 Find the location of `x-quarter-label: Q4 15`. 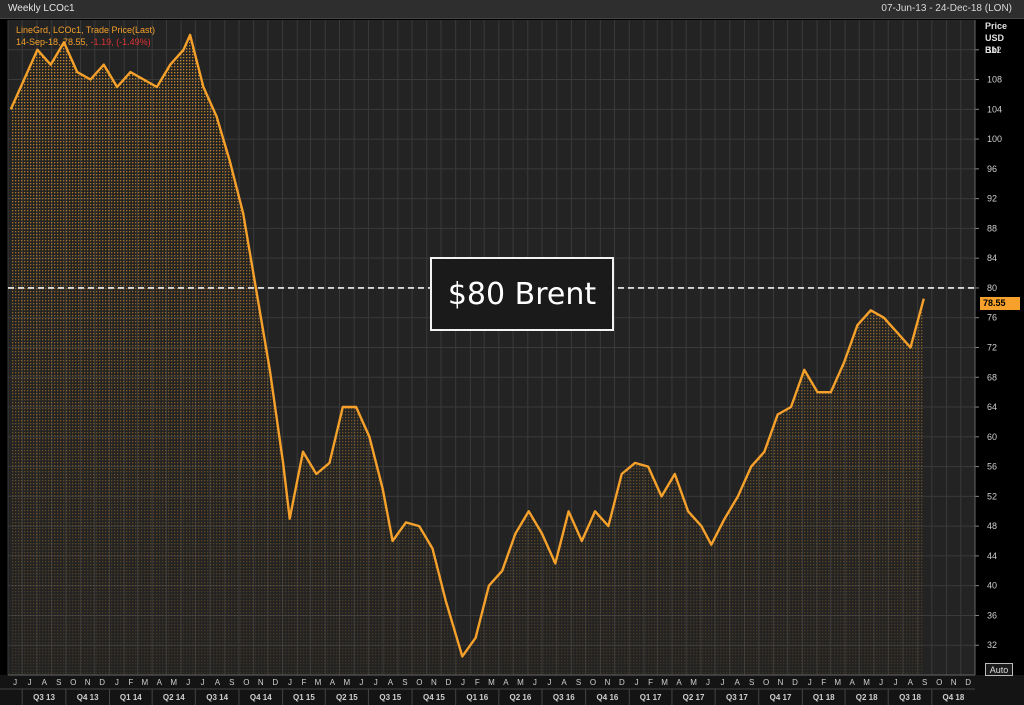

x-quarter-label: Q4 15 is located at coordinates (434, 697).